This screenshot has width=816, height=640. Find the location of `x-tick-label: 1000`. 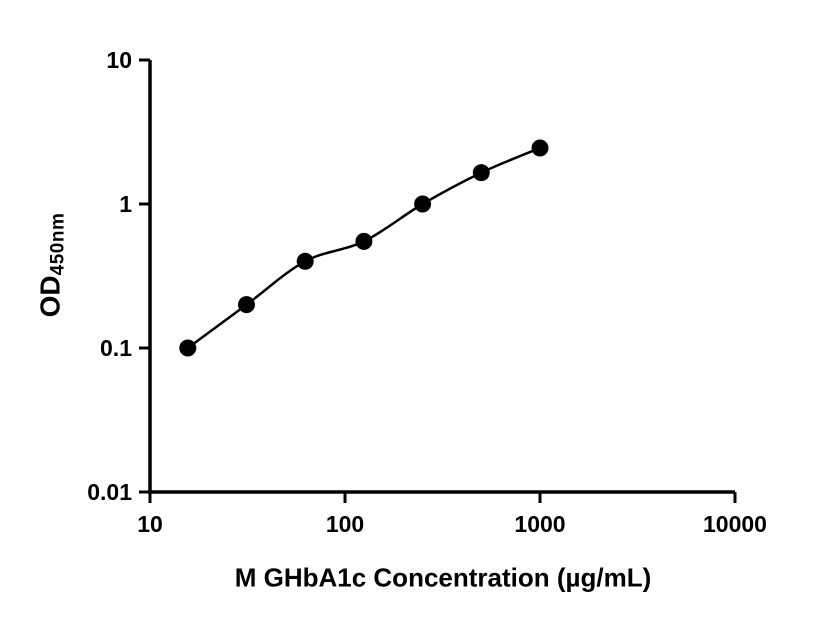

x-tick-label: 1000 is located at coordinates (539, 524).